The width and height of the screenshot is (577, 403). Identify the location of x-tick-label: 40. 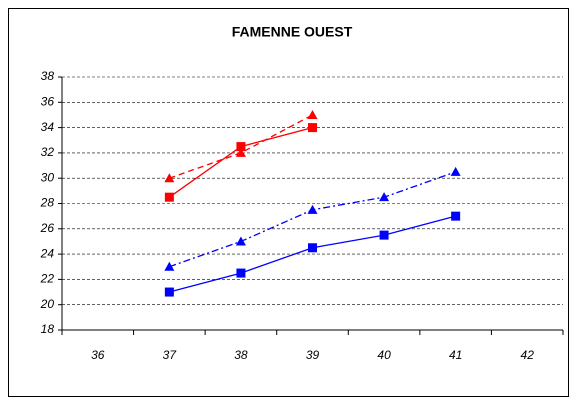
(384, 355).